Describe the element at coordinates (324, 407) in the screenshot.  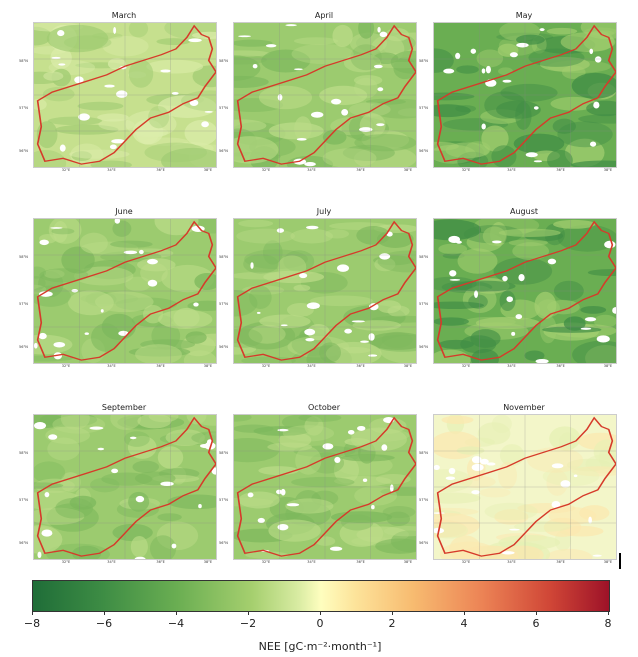
I see `panel-title: October` at that location.